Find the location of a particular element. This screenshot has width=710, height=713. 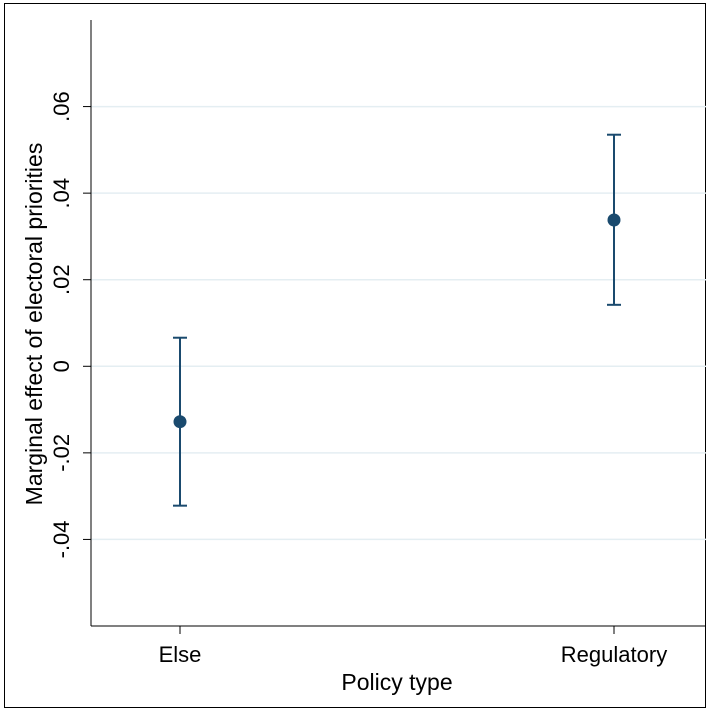

y-ticks: -.04 -.02 0 .02 .04 .06 is located at coordinates (70, 324).